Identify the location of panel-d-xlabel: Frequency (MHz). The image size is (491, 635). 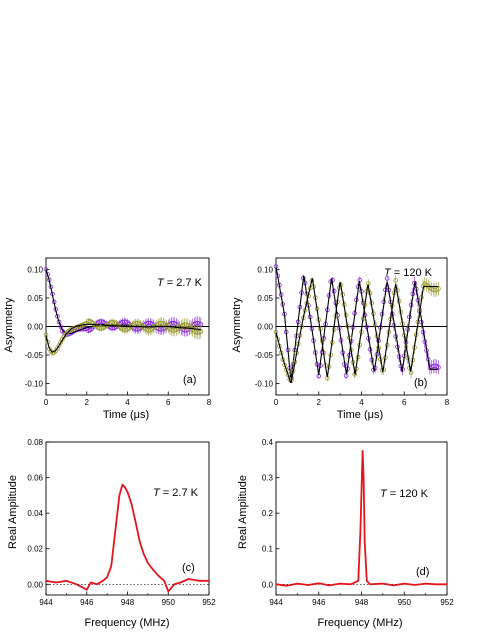
(360, 623).